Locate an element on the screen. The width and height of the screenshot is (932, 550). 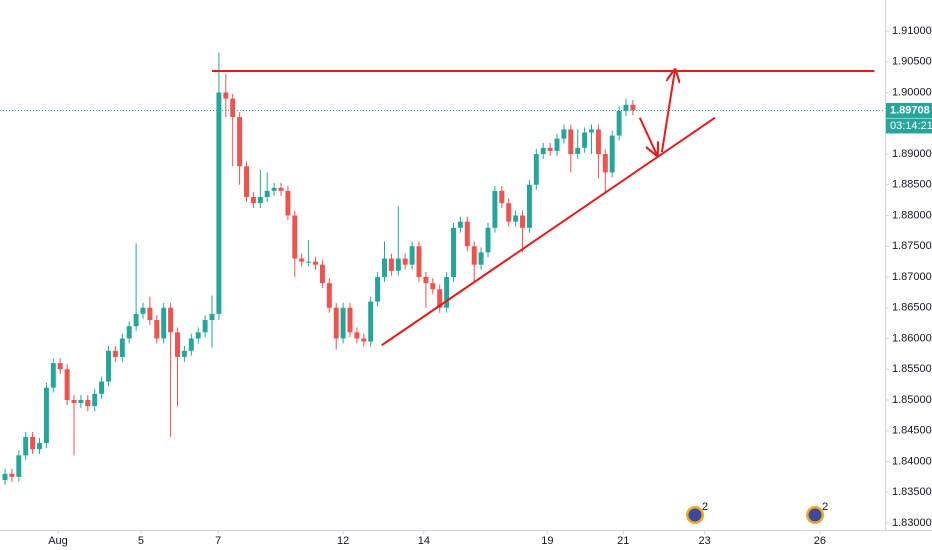
y-tick-label: 1.88500 is located at coordinates (912, 185).